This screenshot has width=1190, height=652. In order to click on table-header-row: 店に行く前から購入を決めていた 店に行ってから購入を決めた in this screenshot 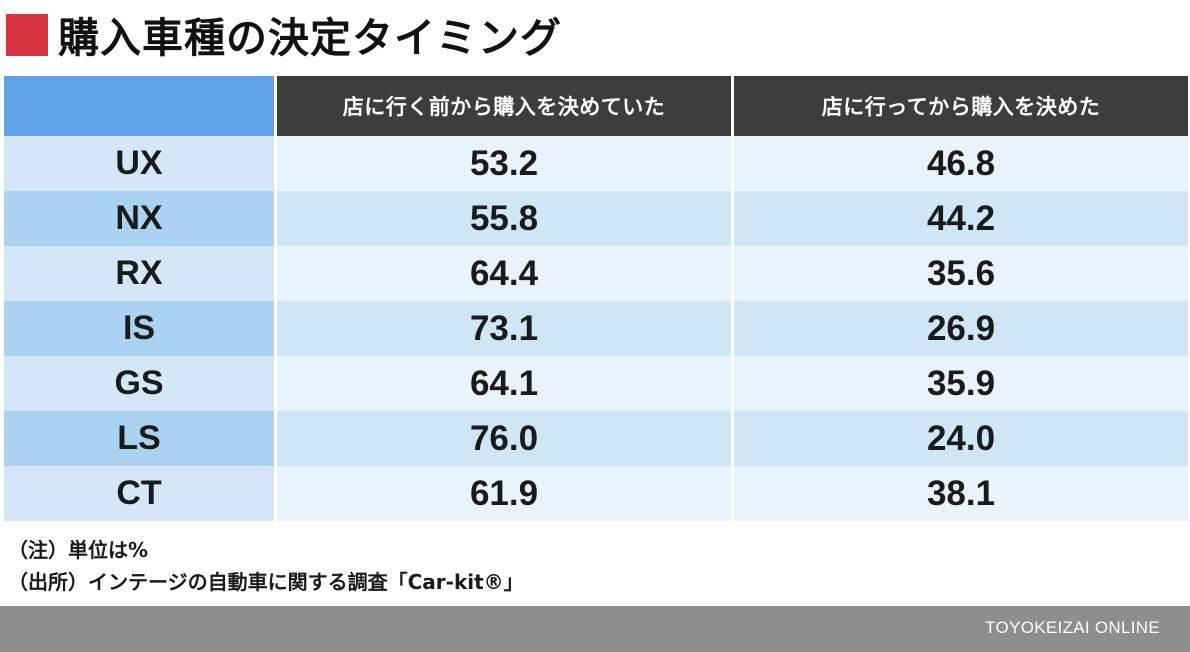, I will do `click(596, 106)`.